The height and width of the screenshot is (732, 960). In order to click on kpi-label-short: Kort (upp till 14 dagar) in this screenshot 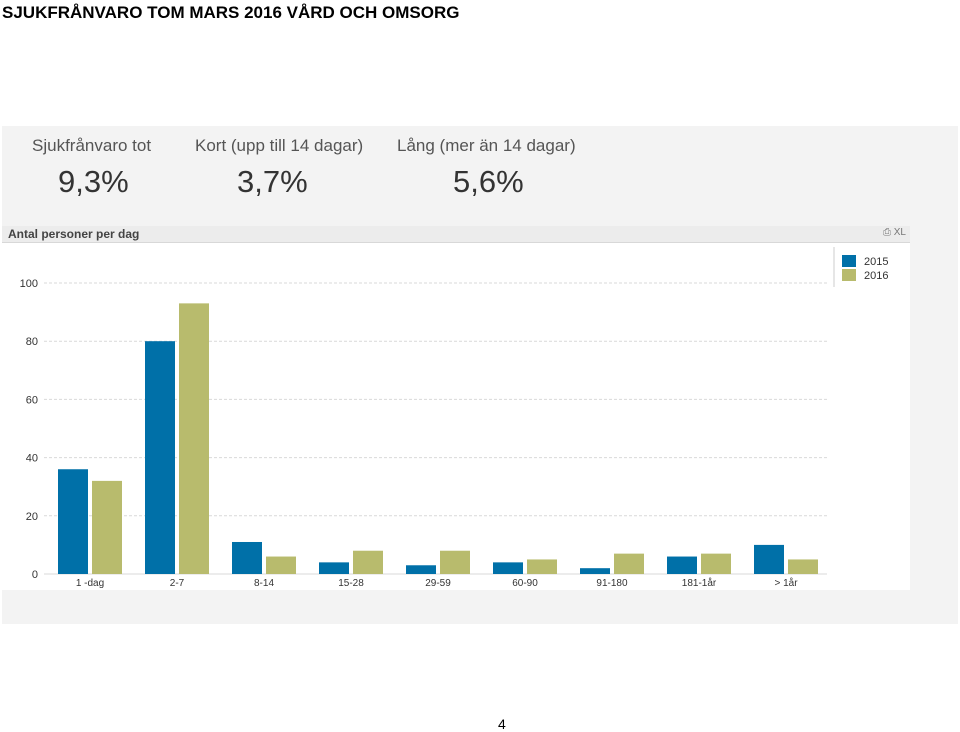, I will do `click(279, 145)`.